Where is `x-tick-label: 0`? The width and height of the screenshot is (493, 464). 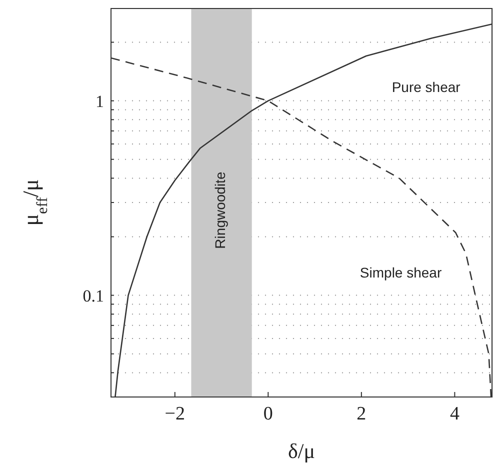 x-tick-label: 0 is located at coordinates (268, 413).